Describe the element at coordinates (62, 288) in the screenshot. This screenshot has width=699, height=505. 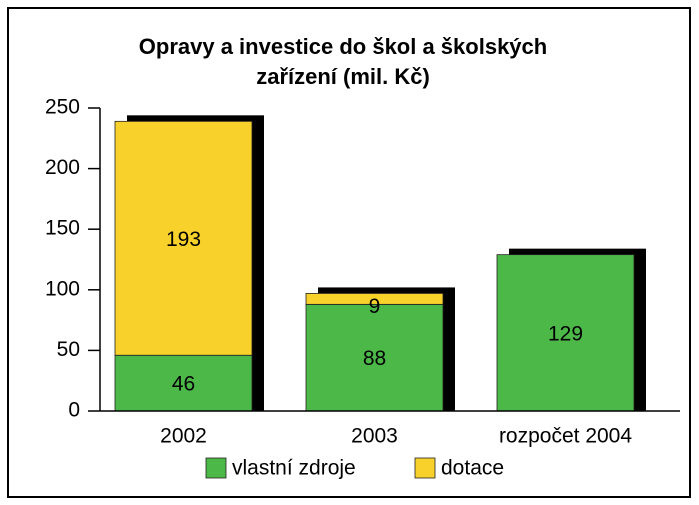
I see `y-tick-label: 100` at that location.